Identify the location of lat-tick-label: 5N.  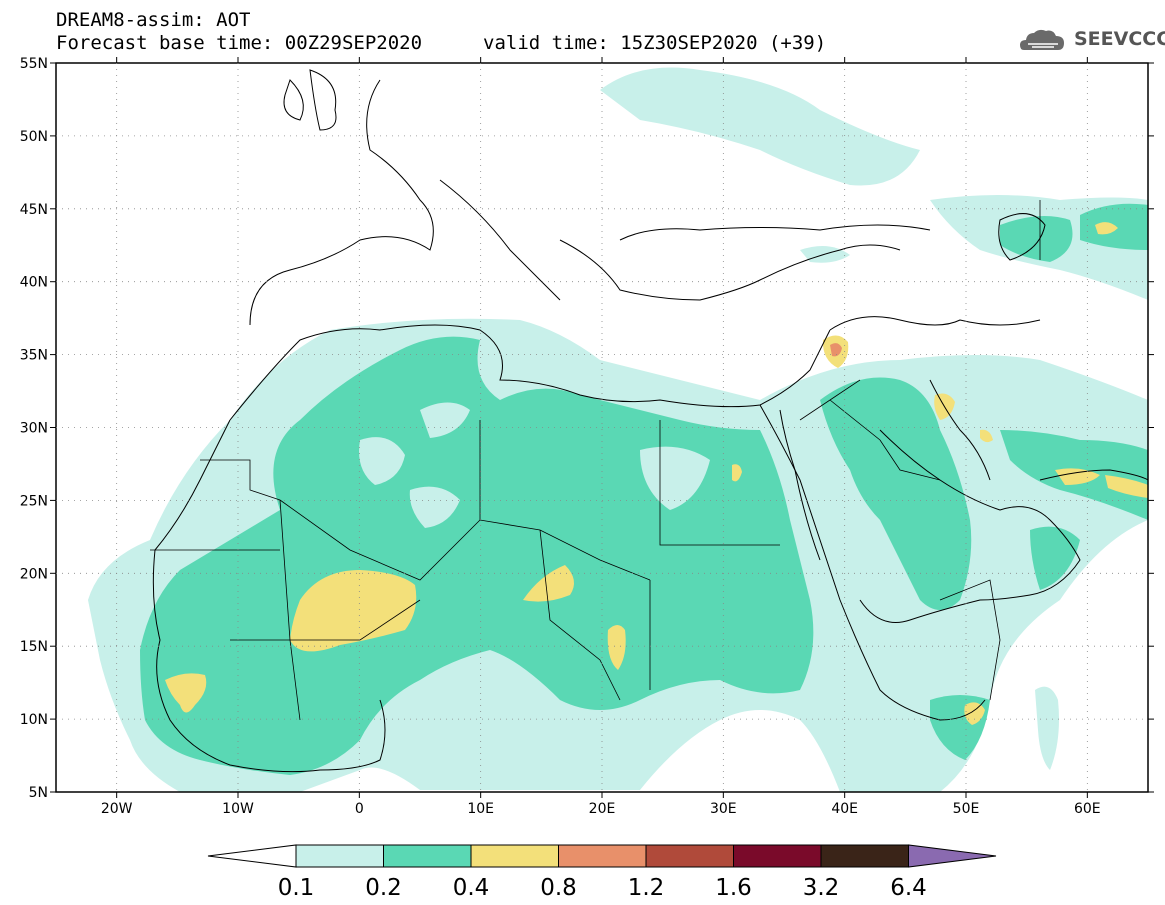
(38, 793).